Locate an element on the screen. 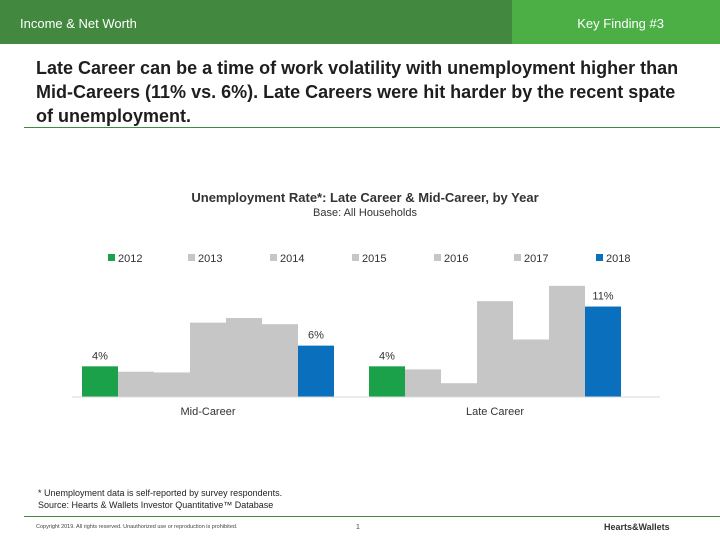 The width and height of the screenshot is (720, 540). chart-subtitle: Base: All Households is located at coordinates (365, 213).